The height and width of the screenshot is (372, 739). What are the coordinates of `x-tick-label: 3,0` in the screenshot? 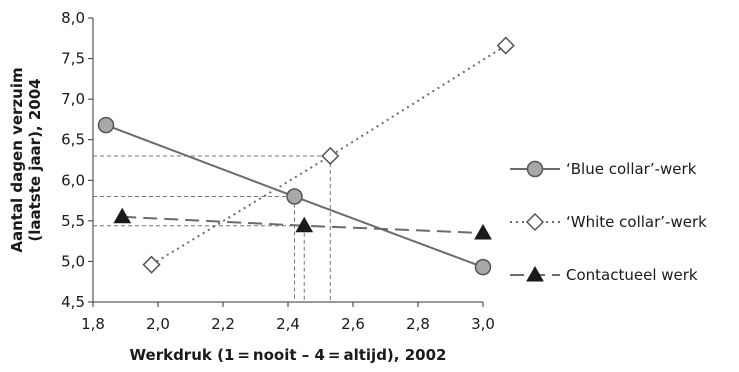 It's located at (483, 324).